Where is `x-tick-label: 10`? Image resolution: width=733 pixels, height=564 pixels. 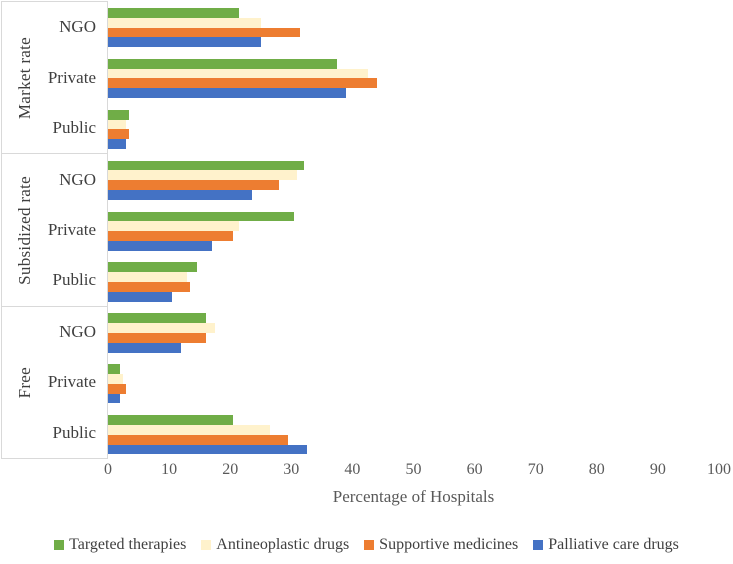 x-tick-label: 10 is located at coordinates (169, 469).